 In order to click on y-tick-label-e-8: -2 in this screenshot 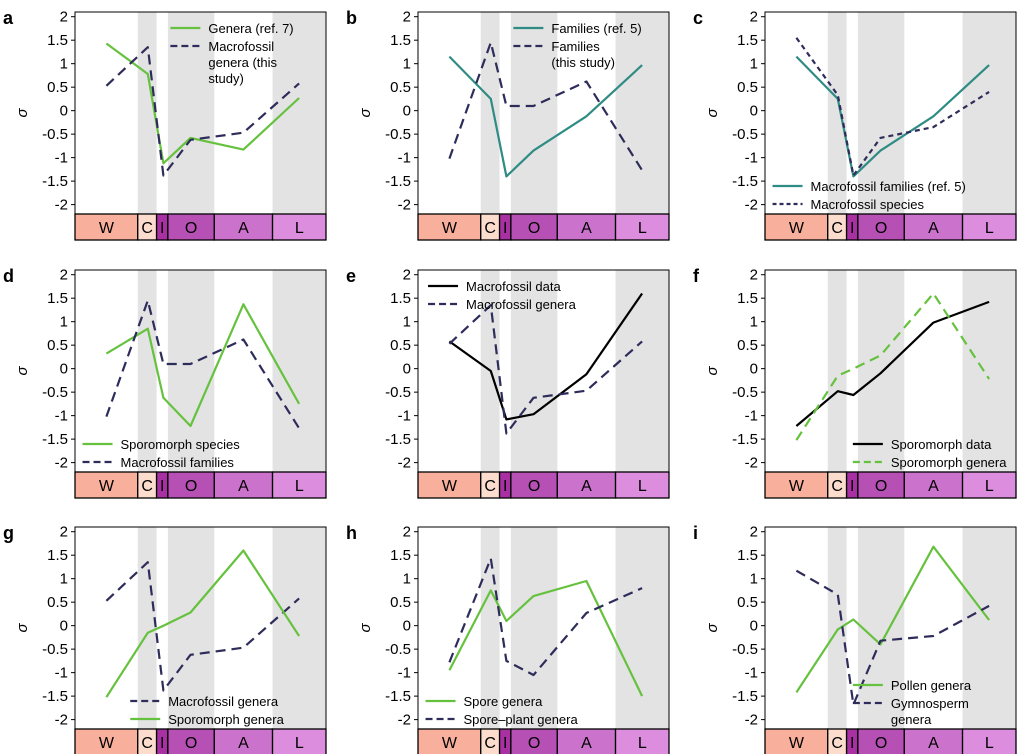, I will do `click(404, 463)`.